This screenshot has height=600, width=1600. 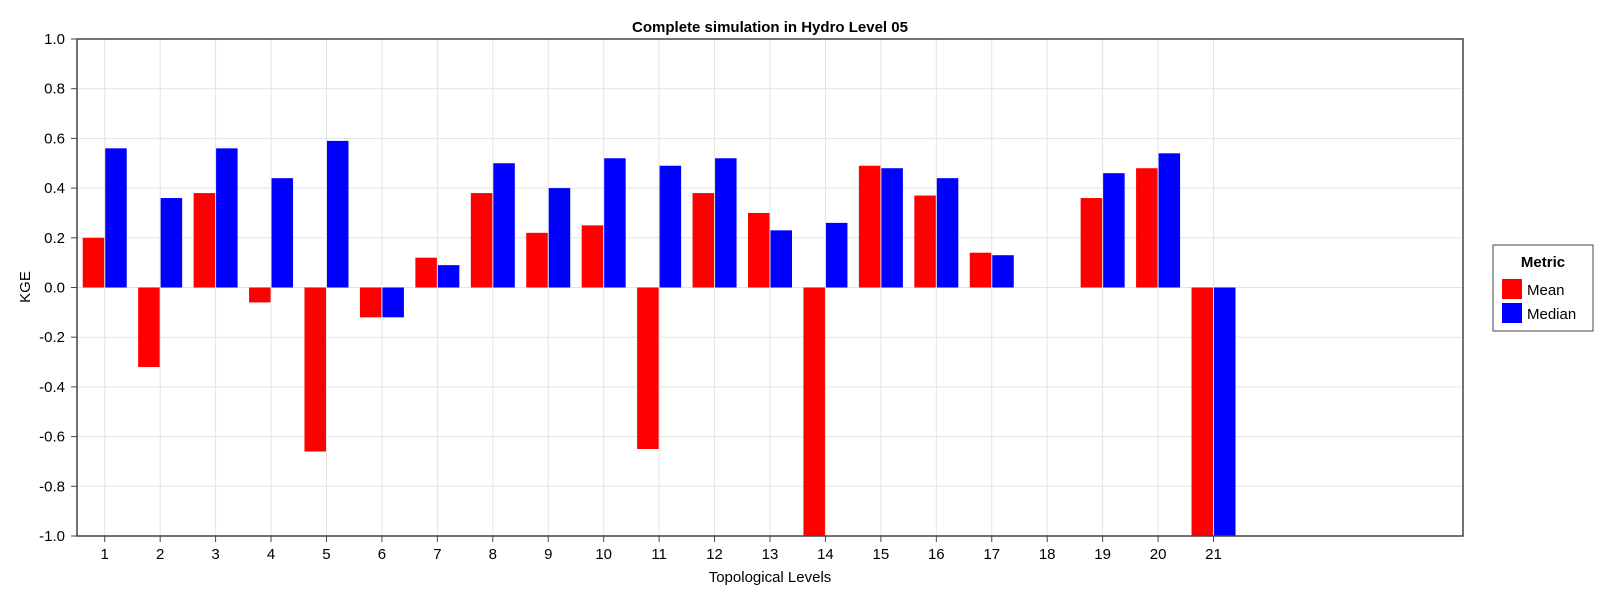 I want to click on y-tick-label: -0.6, so click(x=52, y=437).